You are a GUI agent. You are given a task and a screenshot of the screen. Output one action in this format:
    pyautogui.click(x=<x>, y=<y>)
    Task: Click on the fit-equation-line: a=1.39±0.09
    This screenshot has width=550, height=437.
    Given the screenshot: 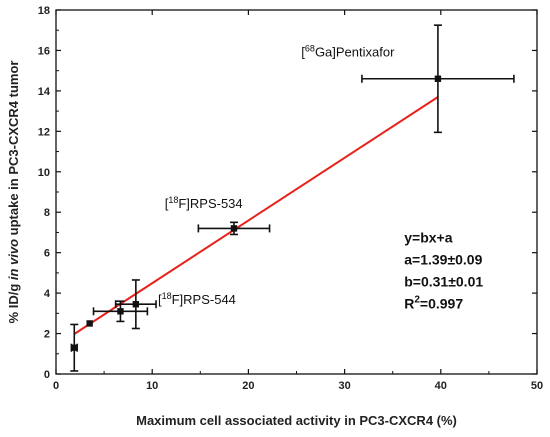 What is the action you would take?
    pyautogui.click(x=443, y=260)
    